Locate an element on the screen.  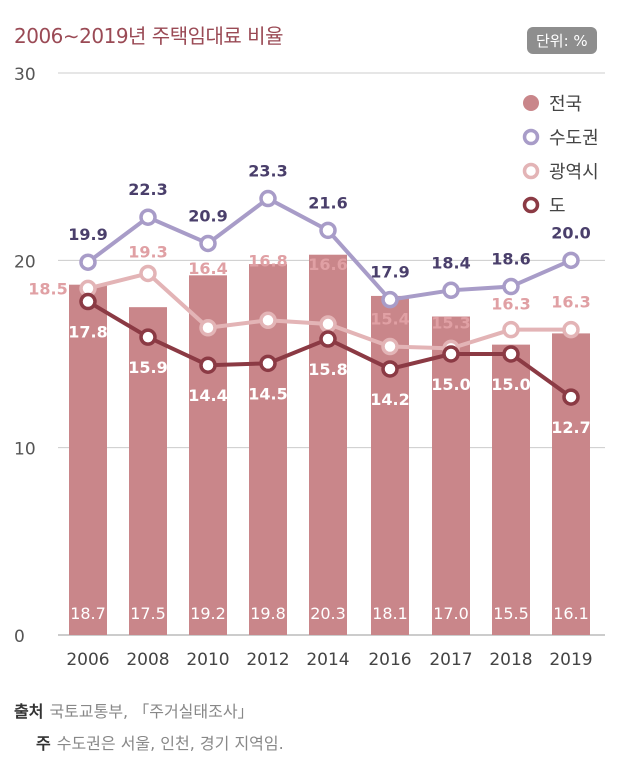
bar-label: 20.3 is located at coordinates (328, 613).